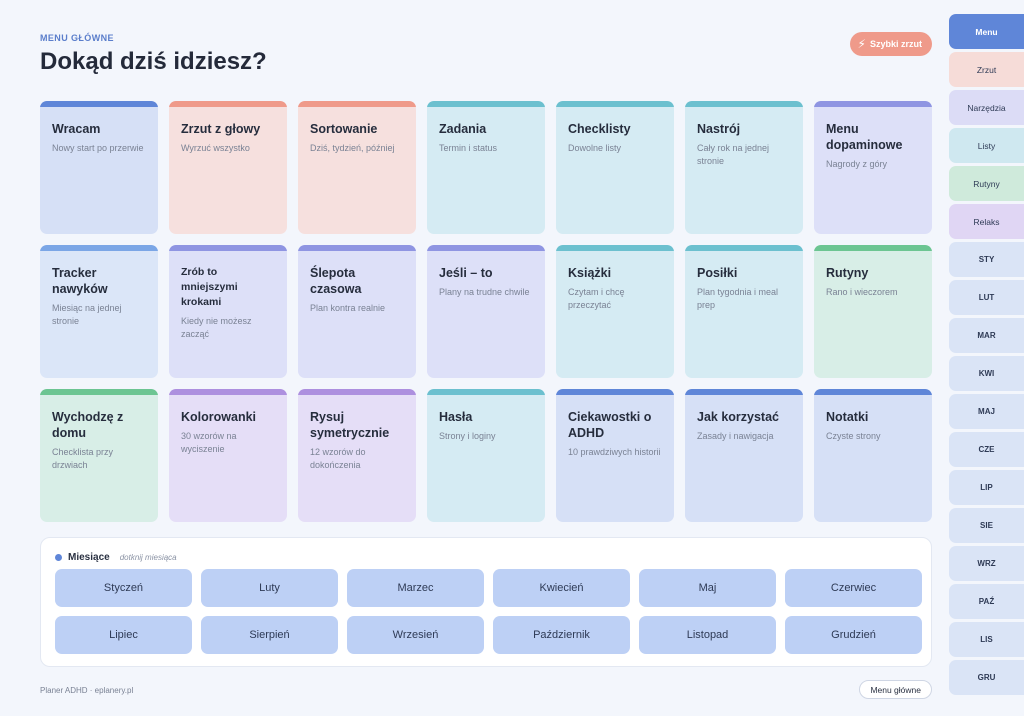  I want to click on card-jesli-to: Jeśli – to Plany na trudne chwile, so click(486, 311).